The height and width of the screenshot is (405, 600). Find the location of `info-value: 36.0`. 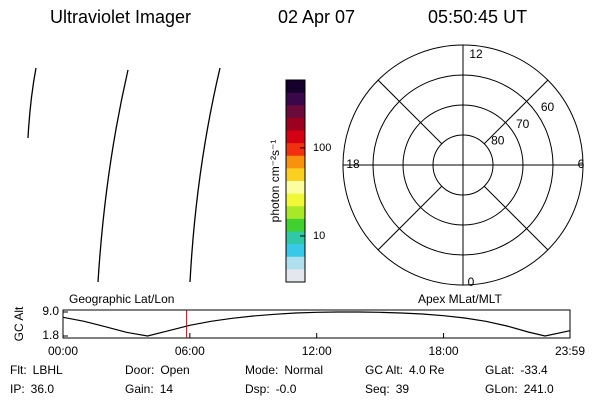

info-value: 36.0 is located at coordinates (43, 389).